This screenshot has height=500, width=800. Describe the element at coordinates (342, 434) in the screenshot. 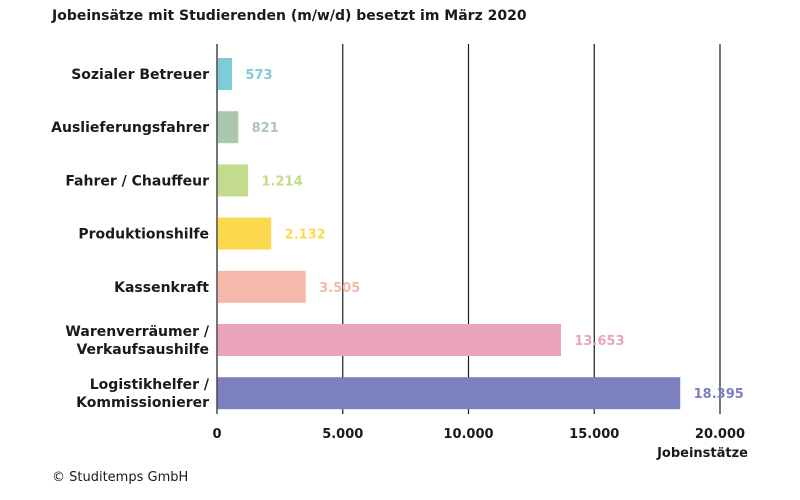

I see `x-tick-label: 5.000` at that location.